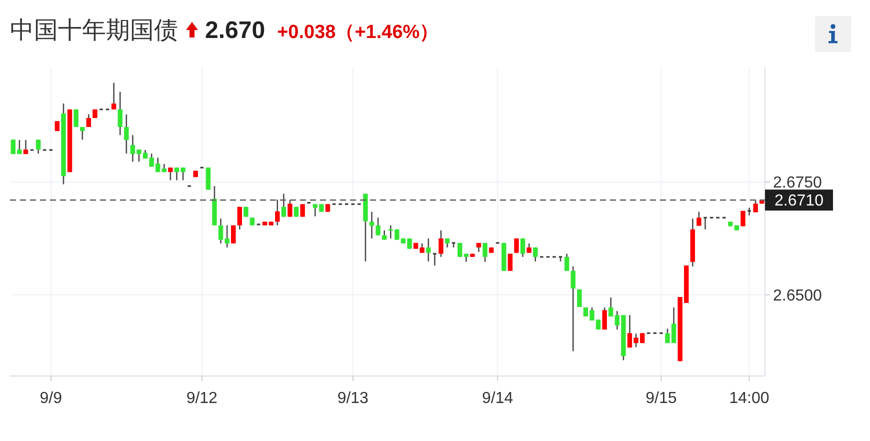 The height and width of the screenshot is (441, 870). I want to click on x-tick-label: 9/12, so click(202, 398).